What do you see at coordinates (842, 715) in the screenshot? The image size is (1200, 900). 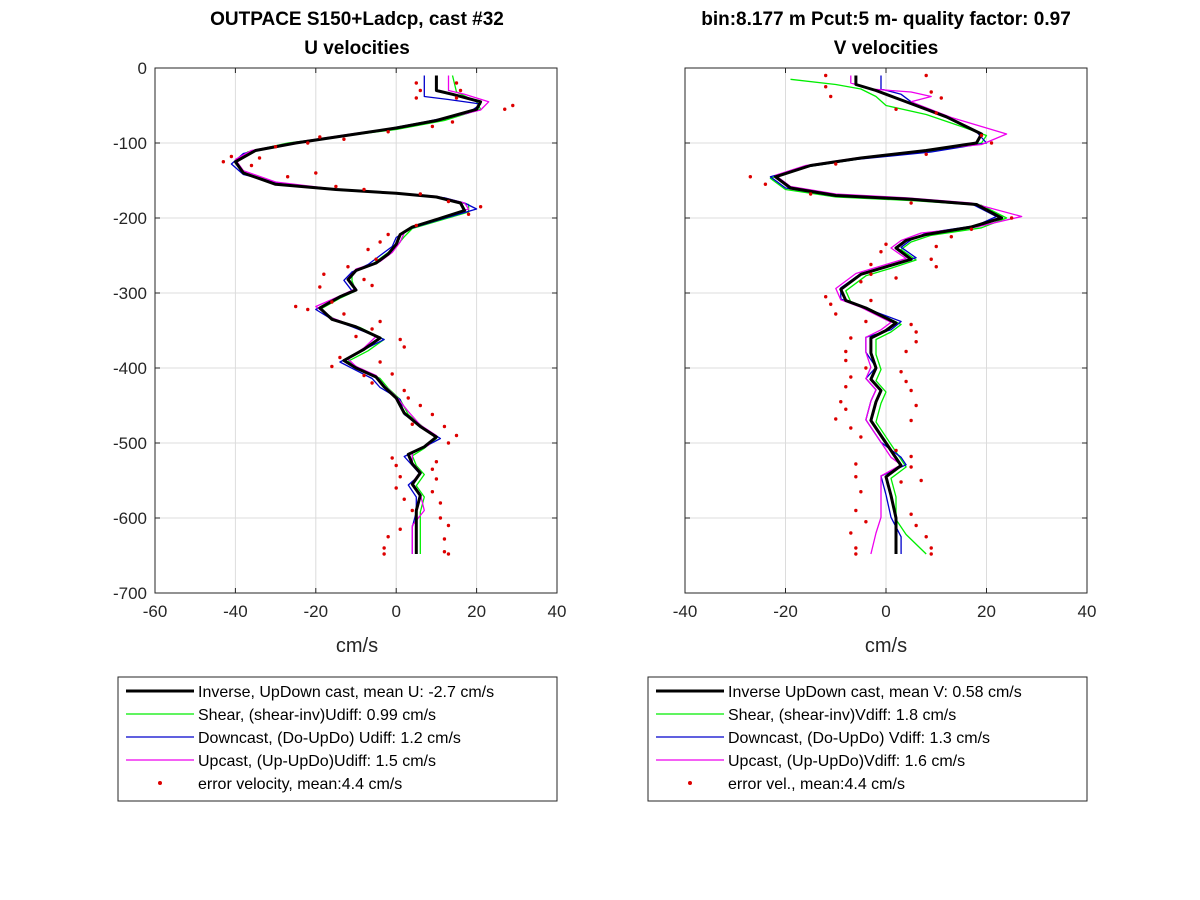 I see `legend-label: Shear, (shear-inv)Vdiff: 1.8 cm/s` at bounding box center [842, 715].